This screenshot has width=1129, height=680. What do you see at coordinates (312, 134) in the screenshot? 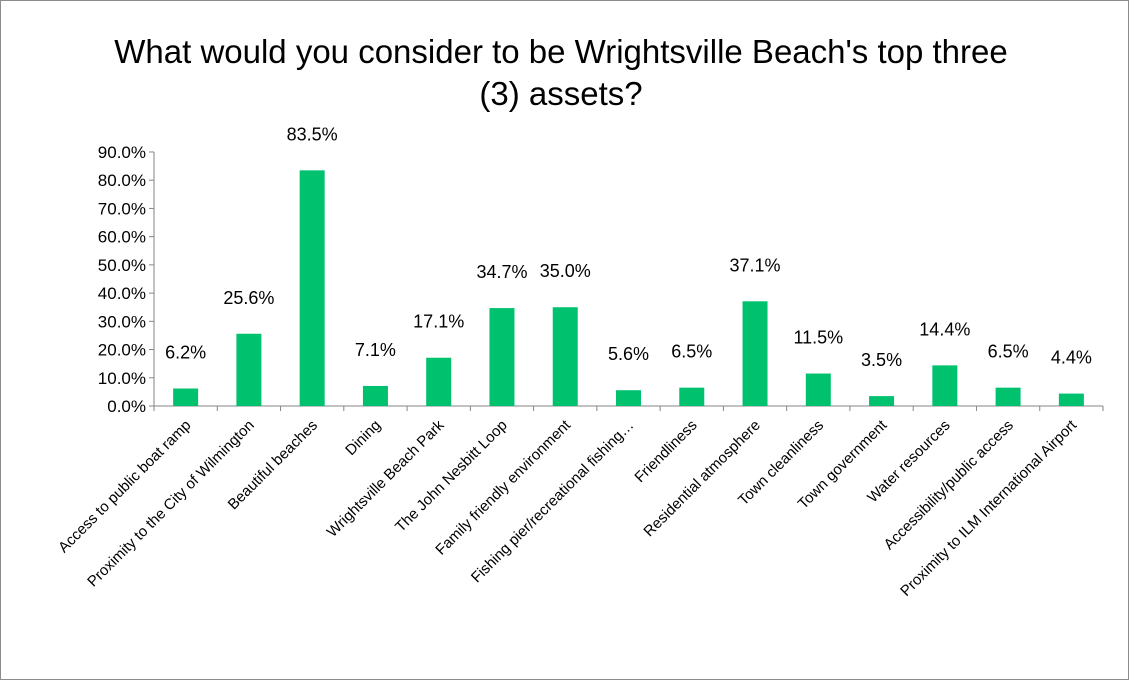
I see `data-label: 83.5%` at bounding box center [312, 134].